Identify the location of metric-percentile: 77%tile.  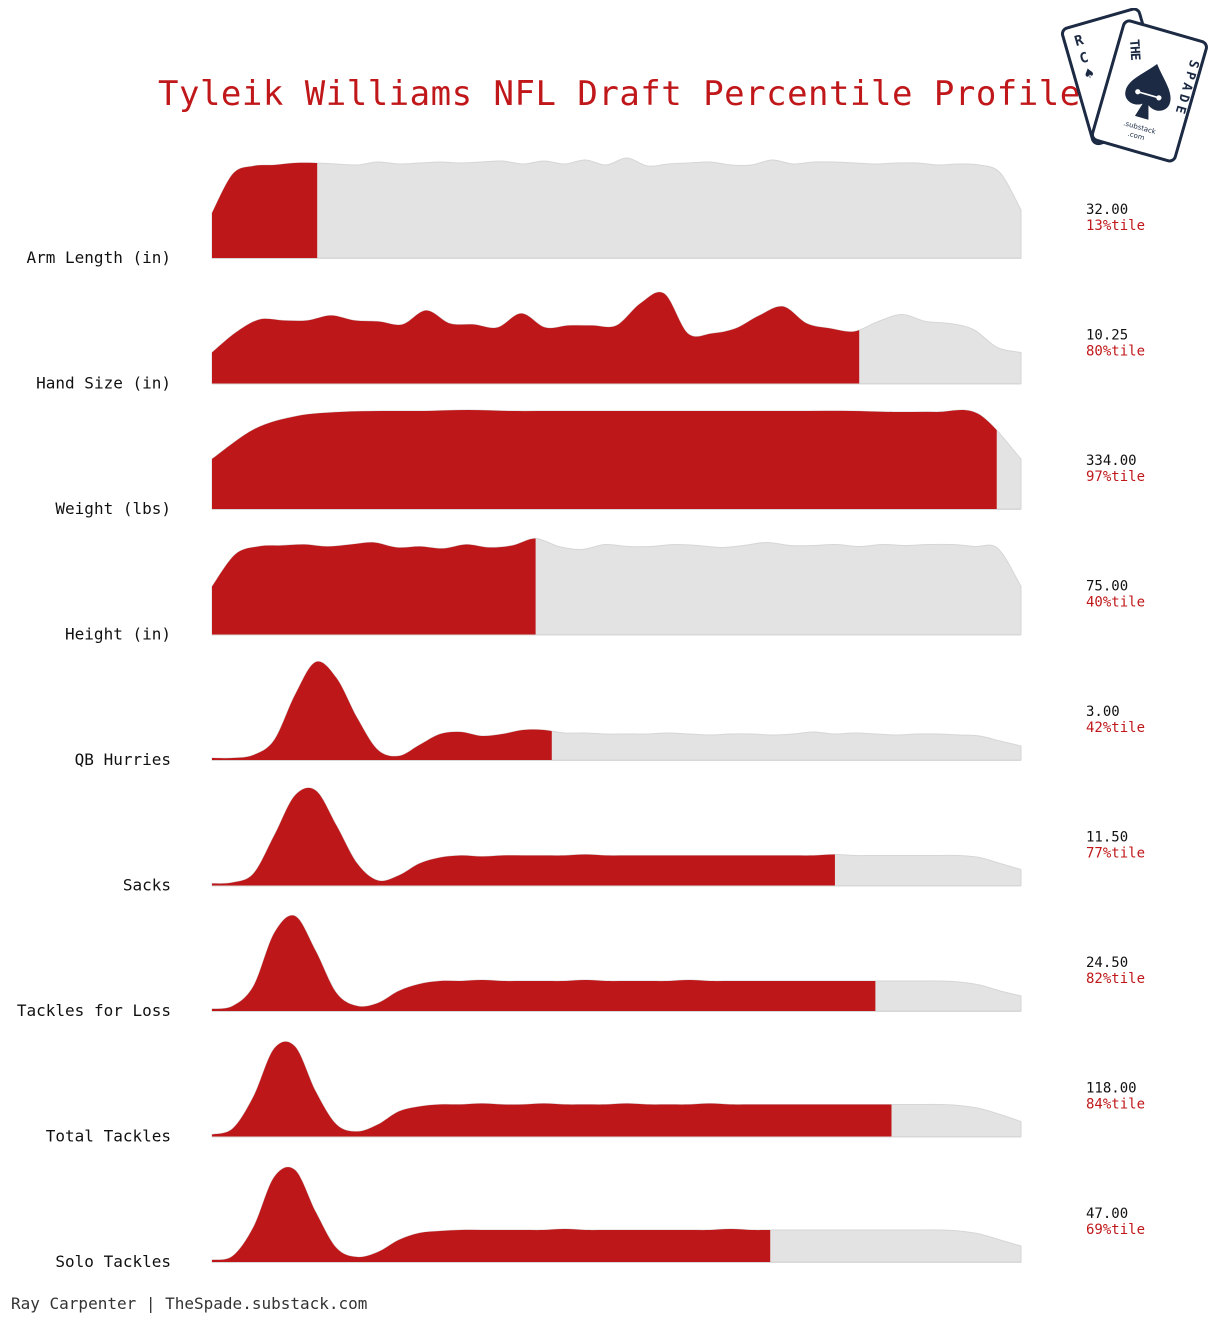
(1115, 854).